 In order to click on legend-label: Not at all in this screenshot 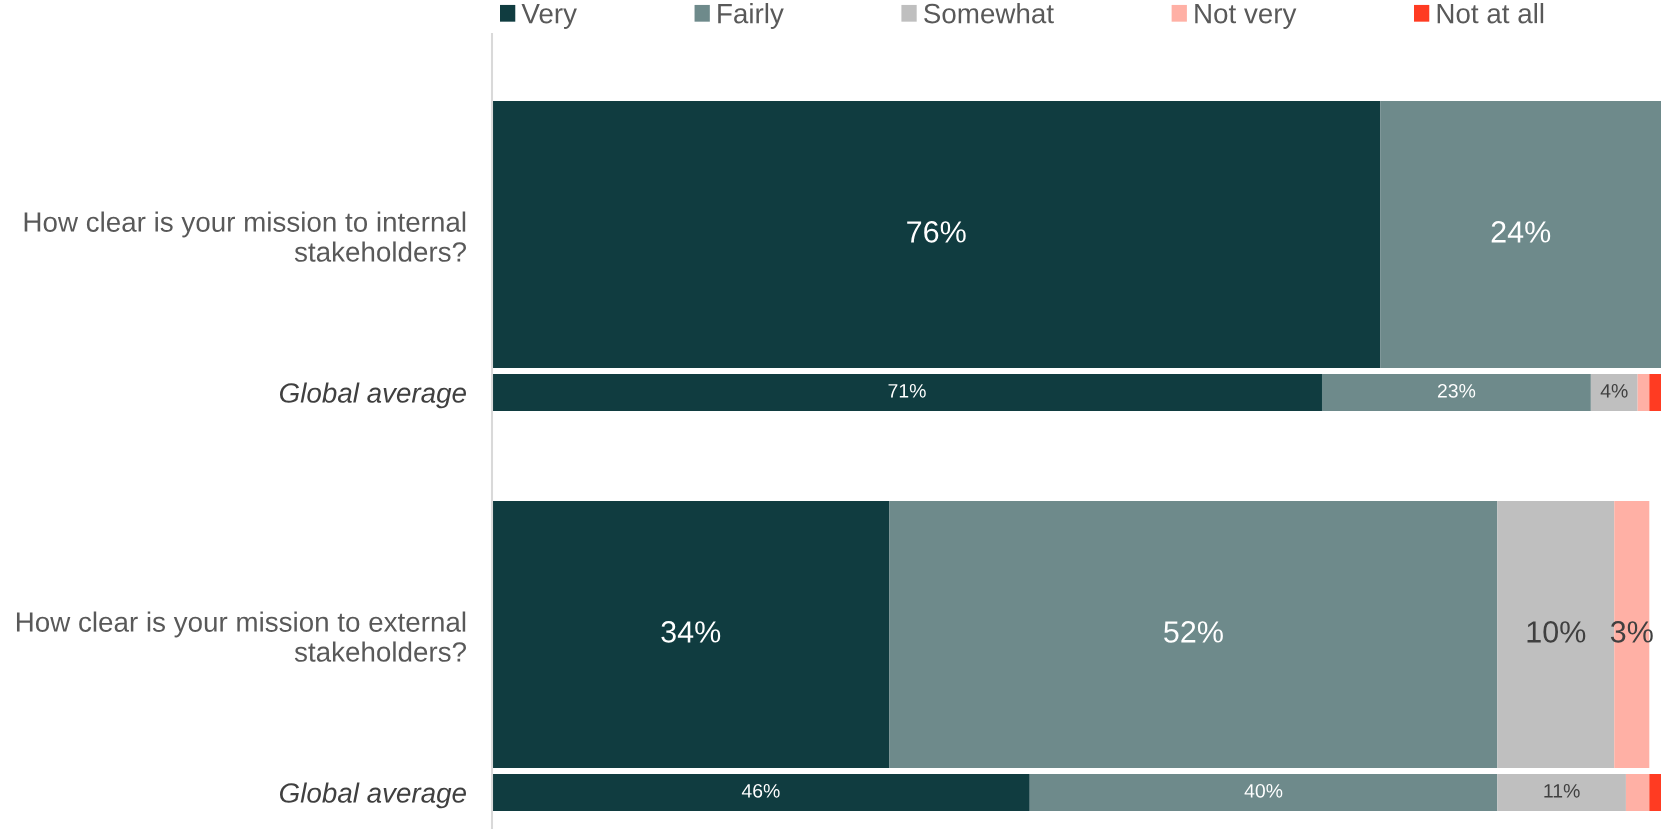, I will do `click(1490, 13)`.